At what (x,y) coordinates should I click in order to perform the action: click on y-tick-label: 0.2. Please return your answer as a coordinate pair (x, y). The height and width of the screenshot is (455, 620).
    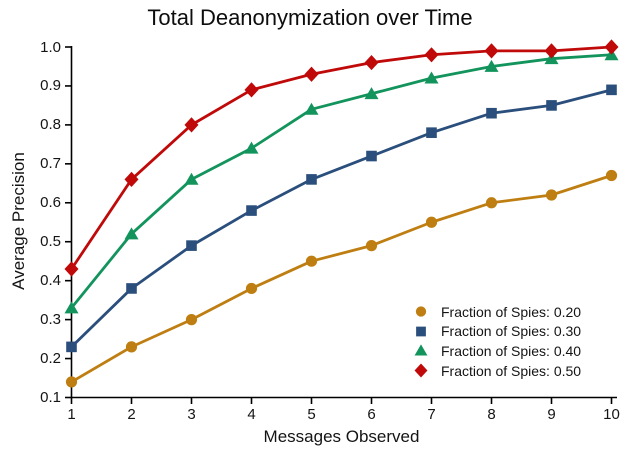
    Looking at the image, I should click on (50, 359).